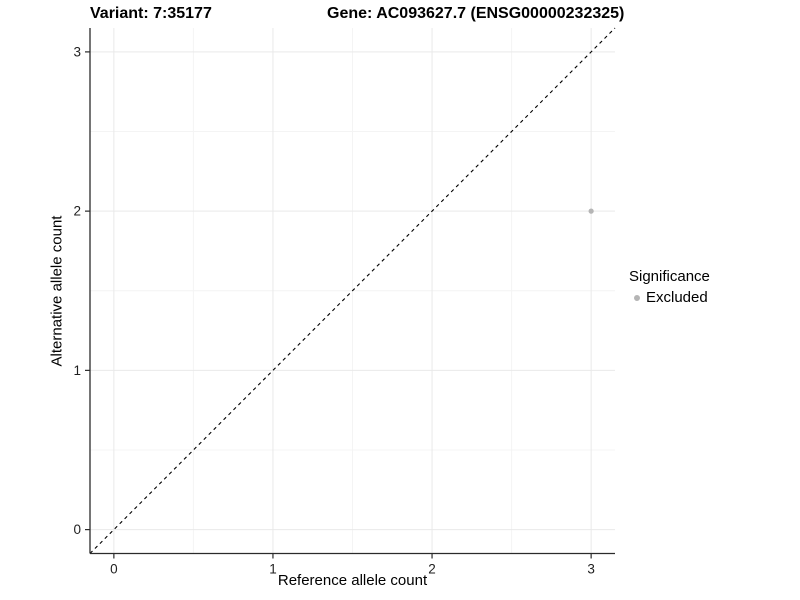 Image resolution: width=800 pixels, height=600 pixels. I want to click on data-point, so click(591, 211).